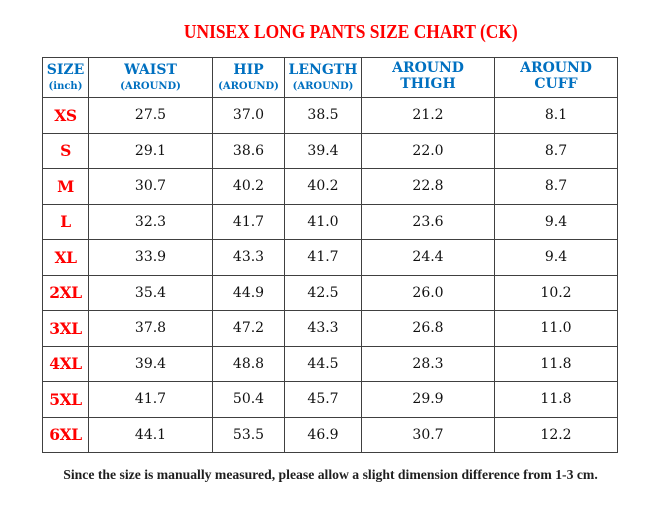  Describe the element at coordinates (556, 115) in the screenshot. I see `value-cell: 8.1` at that location.